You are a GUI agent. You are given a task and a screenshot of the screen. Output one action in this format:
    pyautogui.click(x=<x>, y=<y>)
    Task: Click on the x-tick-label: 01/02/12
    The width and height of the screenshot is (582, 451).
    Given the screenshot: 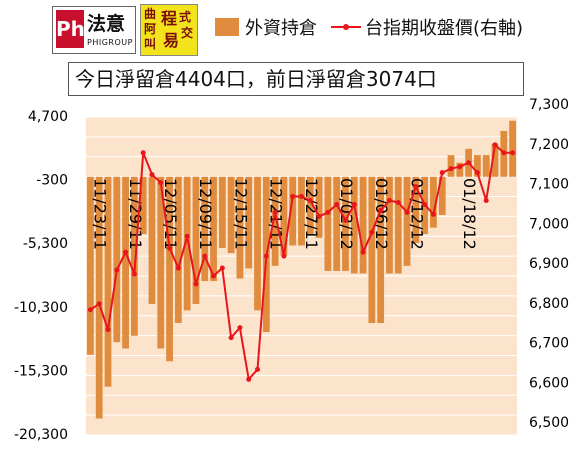 What is the action you would take?
    pyautogui.click(x=346, y=214)
    